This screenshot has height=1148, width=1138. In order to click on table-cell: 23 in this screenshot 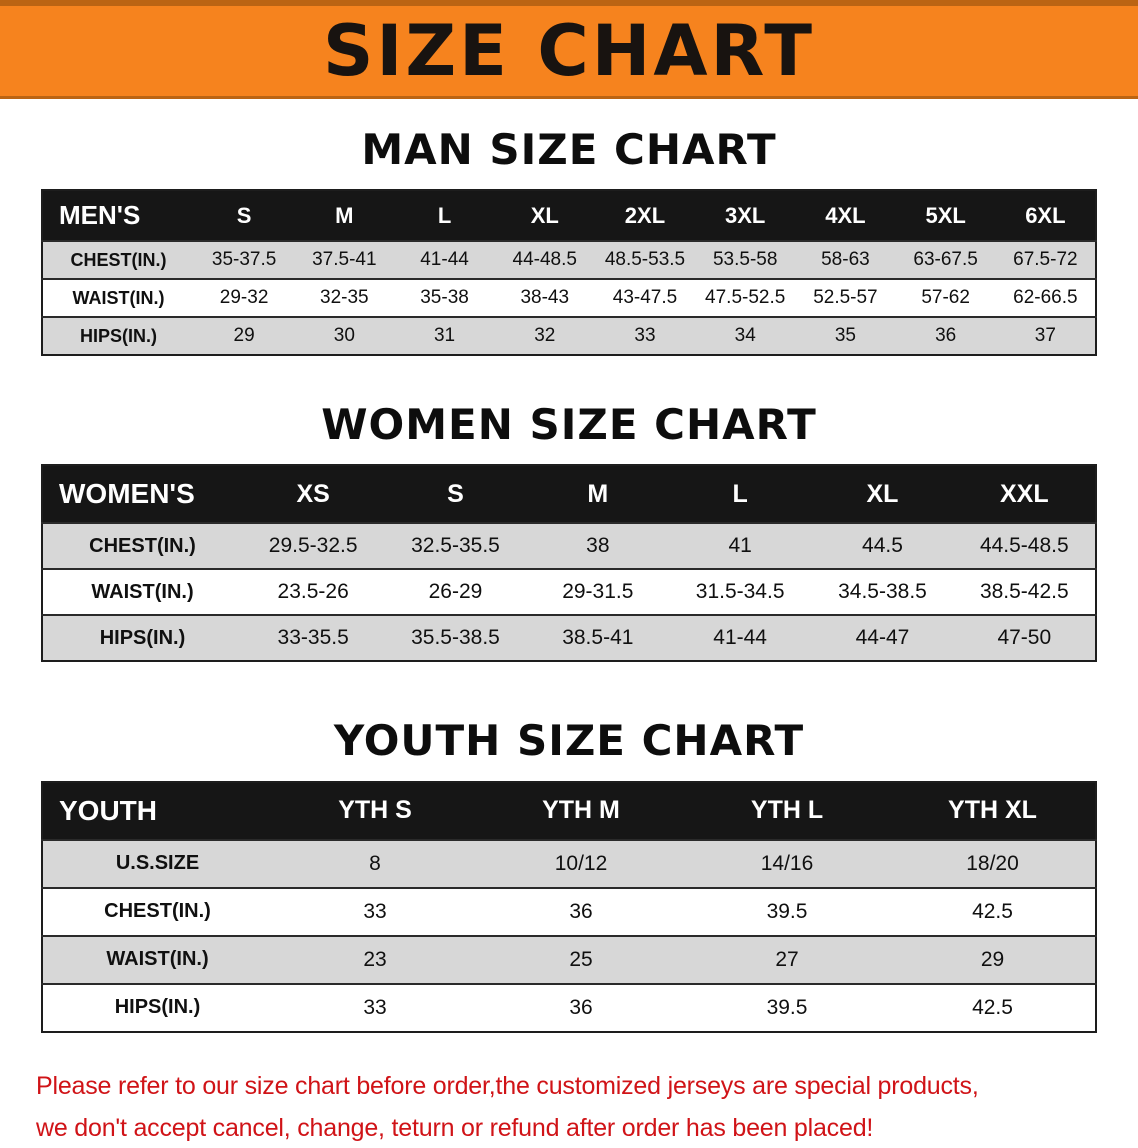, I will do `click(375, 959)`.